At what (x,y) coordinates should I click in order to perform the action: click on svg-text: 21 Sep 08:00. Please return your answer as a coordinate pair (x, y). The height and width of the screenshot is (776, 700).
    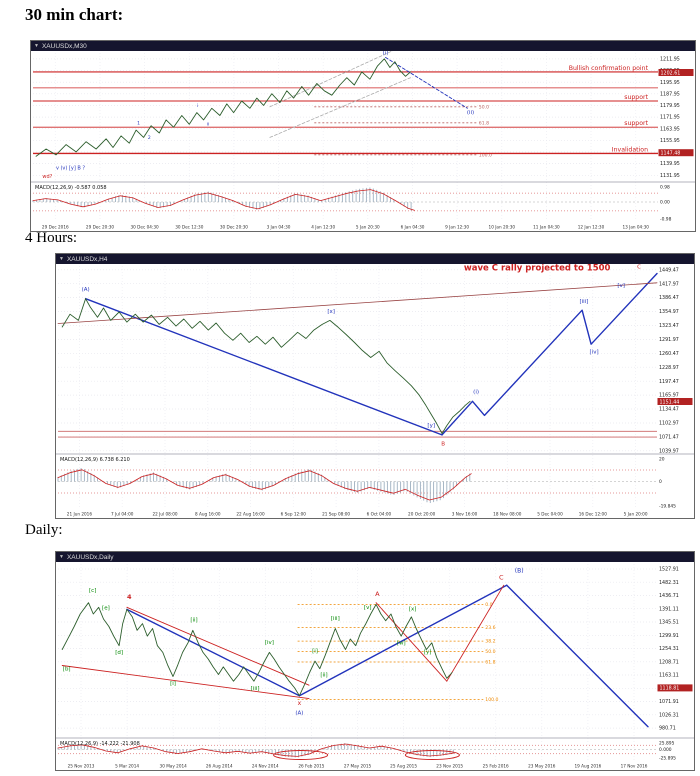
    Looking at the image, I should click on (336, 514).